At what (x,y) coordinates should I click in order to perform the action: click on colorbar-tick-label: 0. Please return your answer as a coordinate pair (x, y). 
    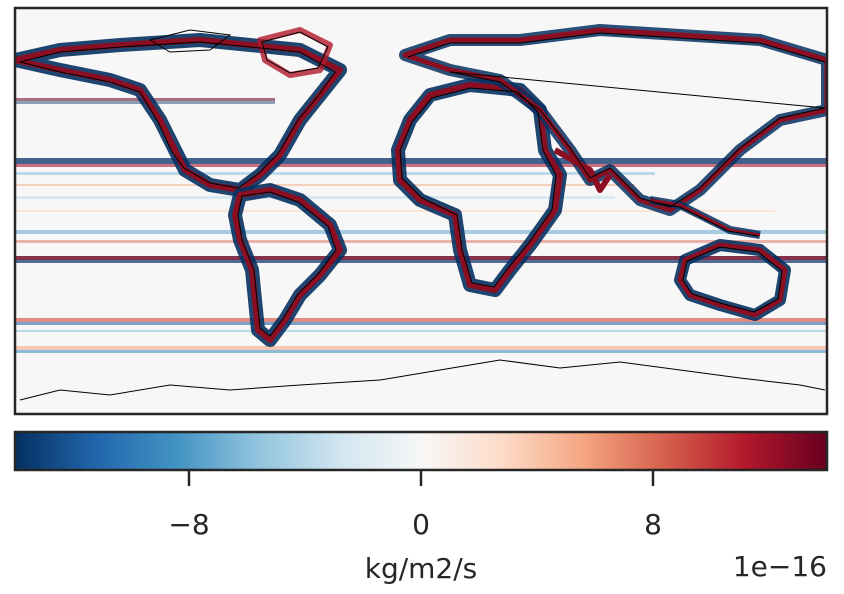
    Looking at the image, I should click on (421, 524).